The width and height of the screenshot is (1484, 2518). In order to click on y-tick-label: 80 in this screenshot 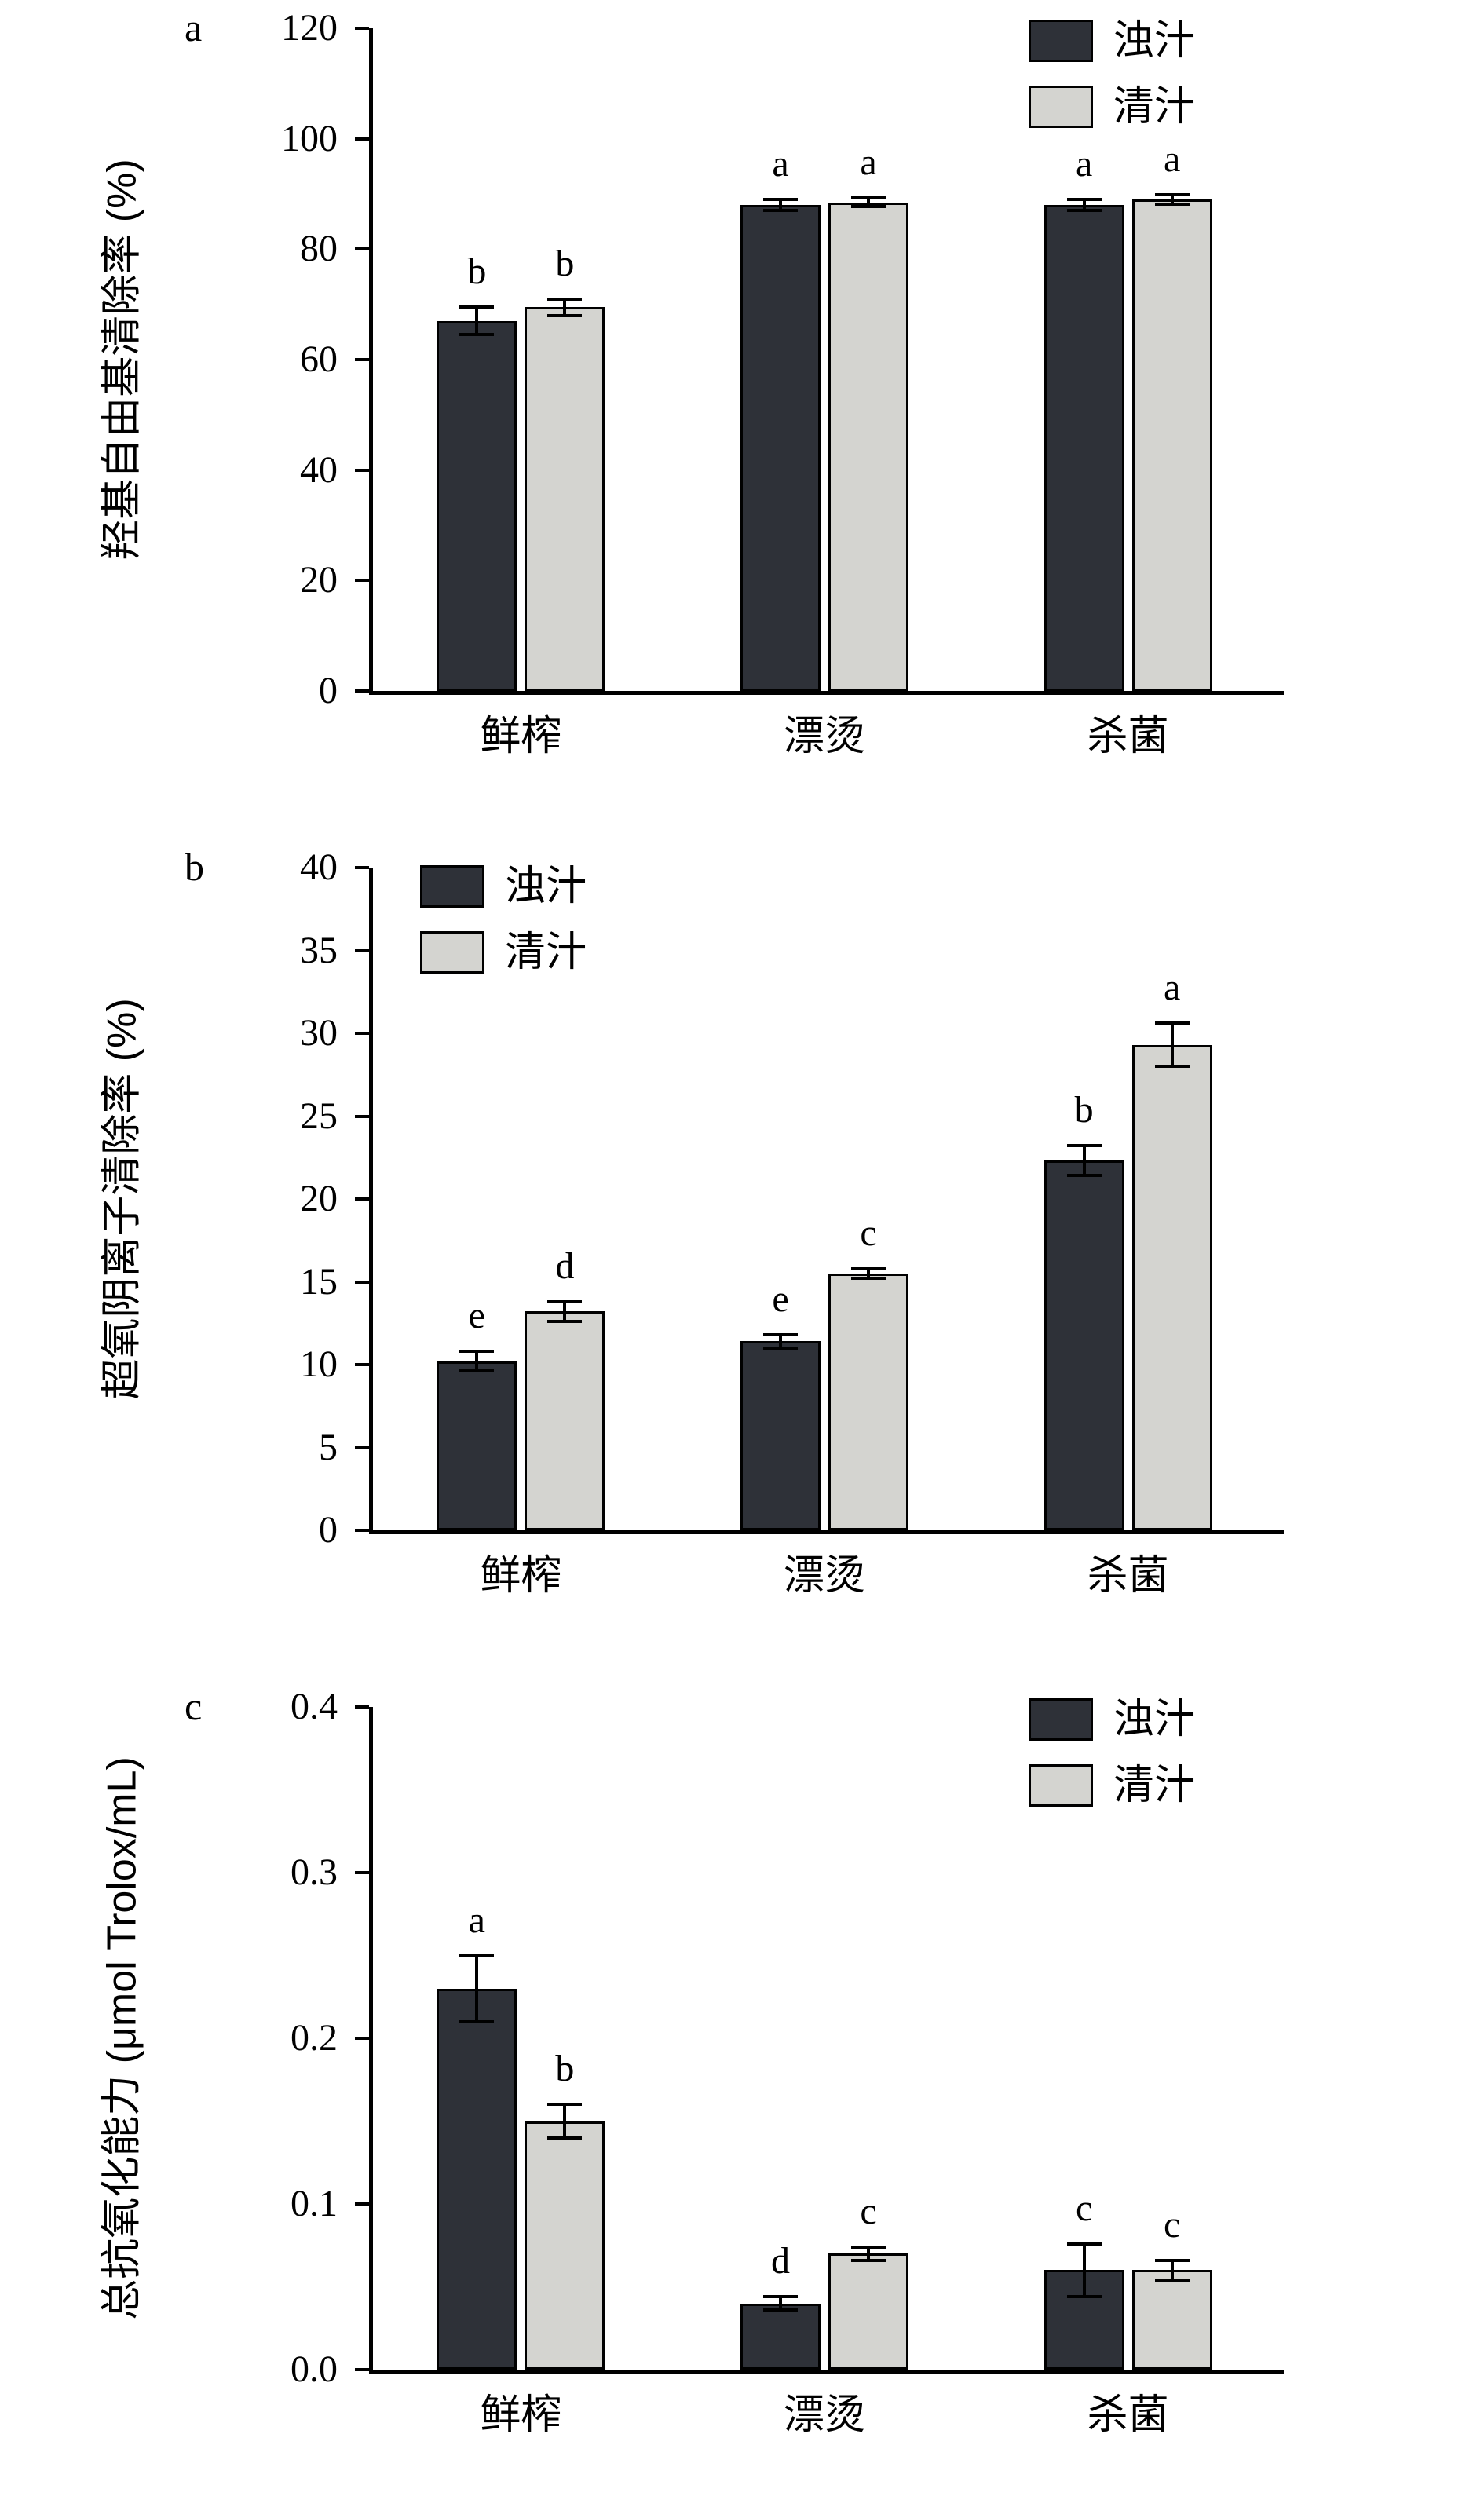, I will do `click(319, 249)`.